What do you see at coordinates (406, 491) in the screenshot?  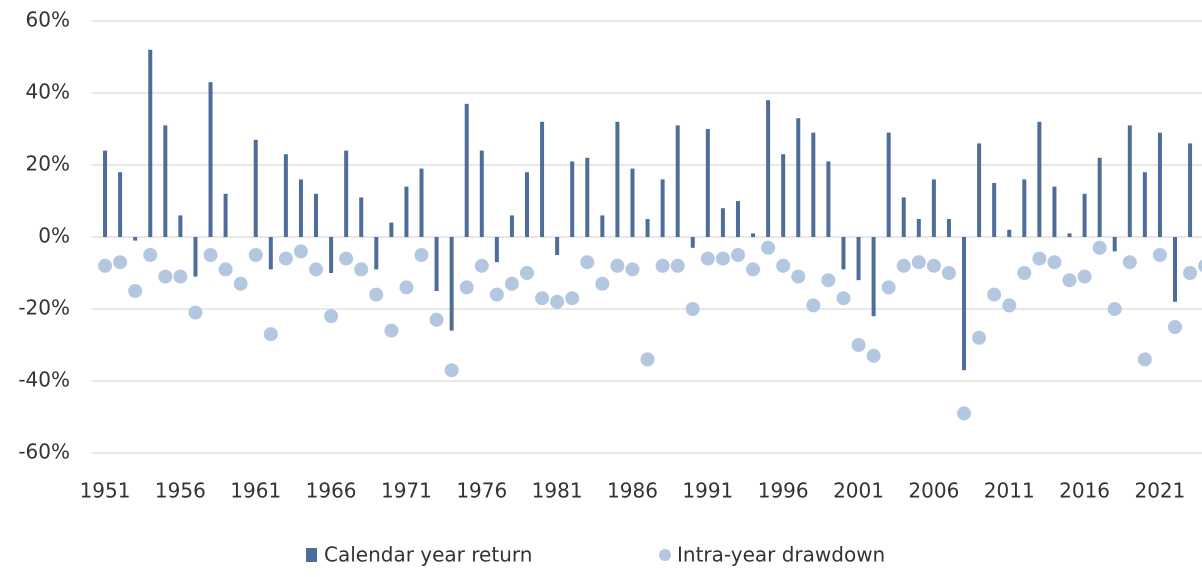 I see `x-tick-label: 1971` at bounding box center [406, 491].